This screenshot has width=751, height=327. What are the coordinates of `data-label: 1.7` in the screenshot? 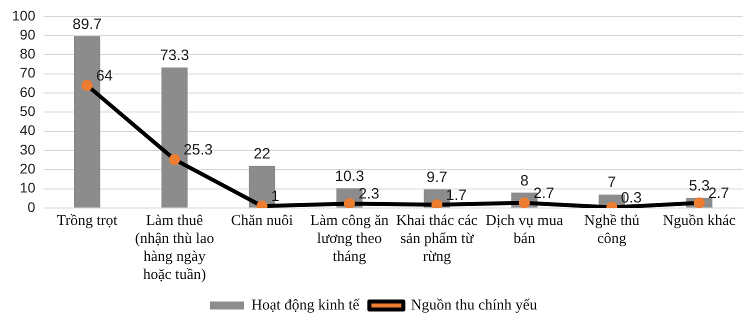 It's located at (456, 195).